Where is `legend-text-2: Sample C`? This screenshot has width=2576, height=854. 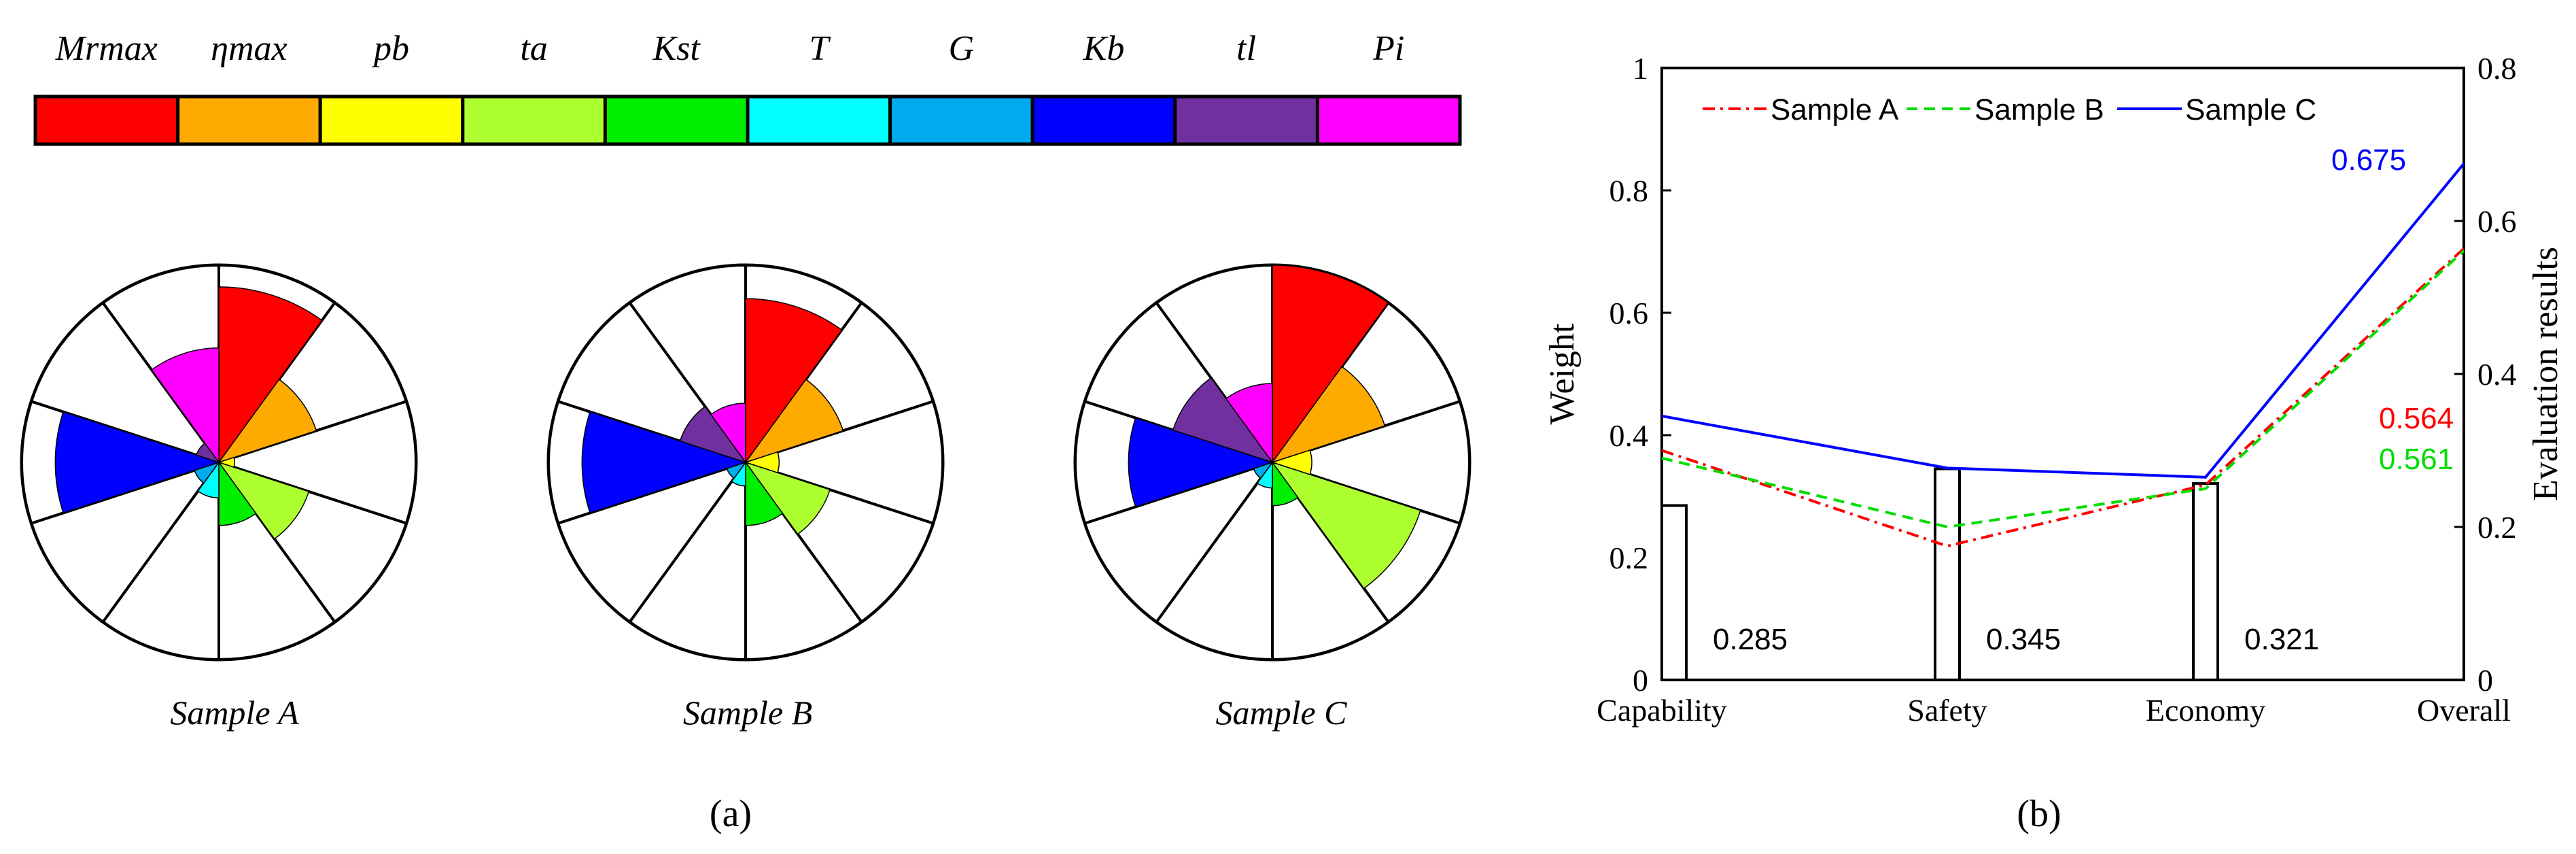 legend-text-2: Sample C is located at coordinates (2250, 110).